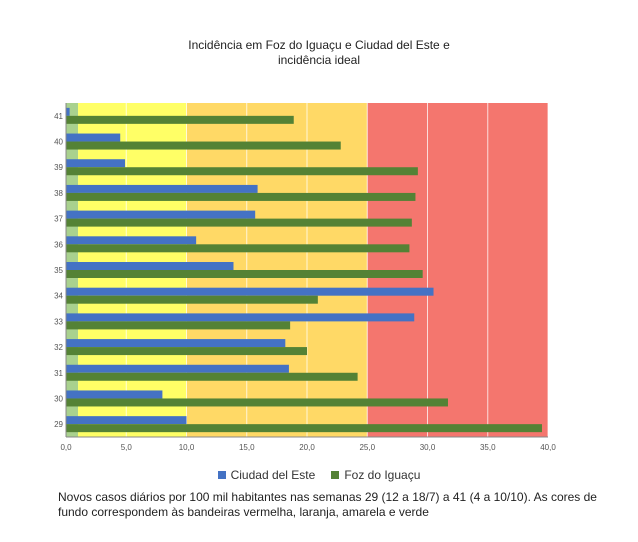 The height and width of the screenshot is (542, 638). I want to click on y-tick-label: 38, so click(58, 193).